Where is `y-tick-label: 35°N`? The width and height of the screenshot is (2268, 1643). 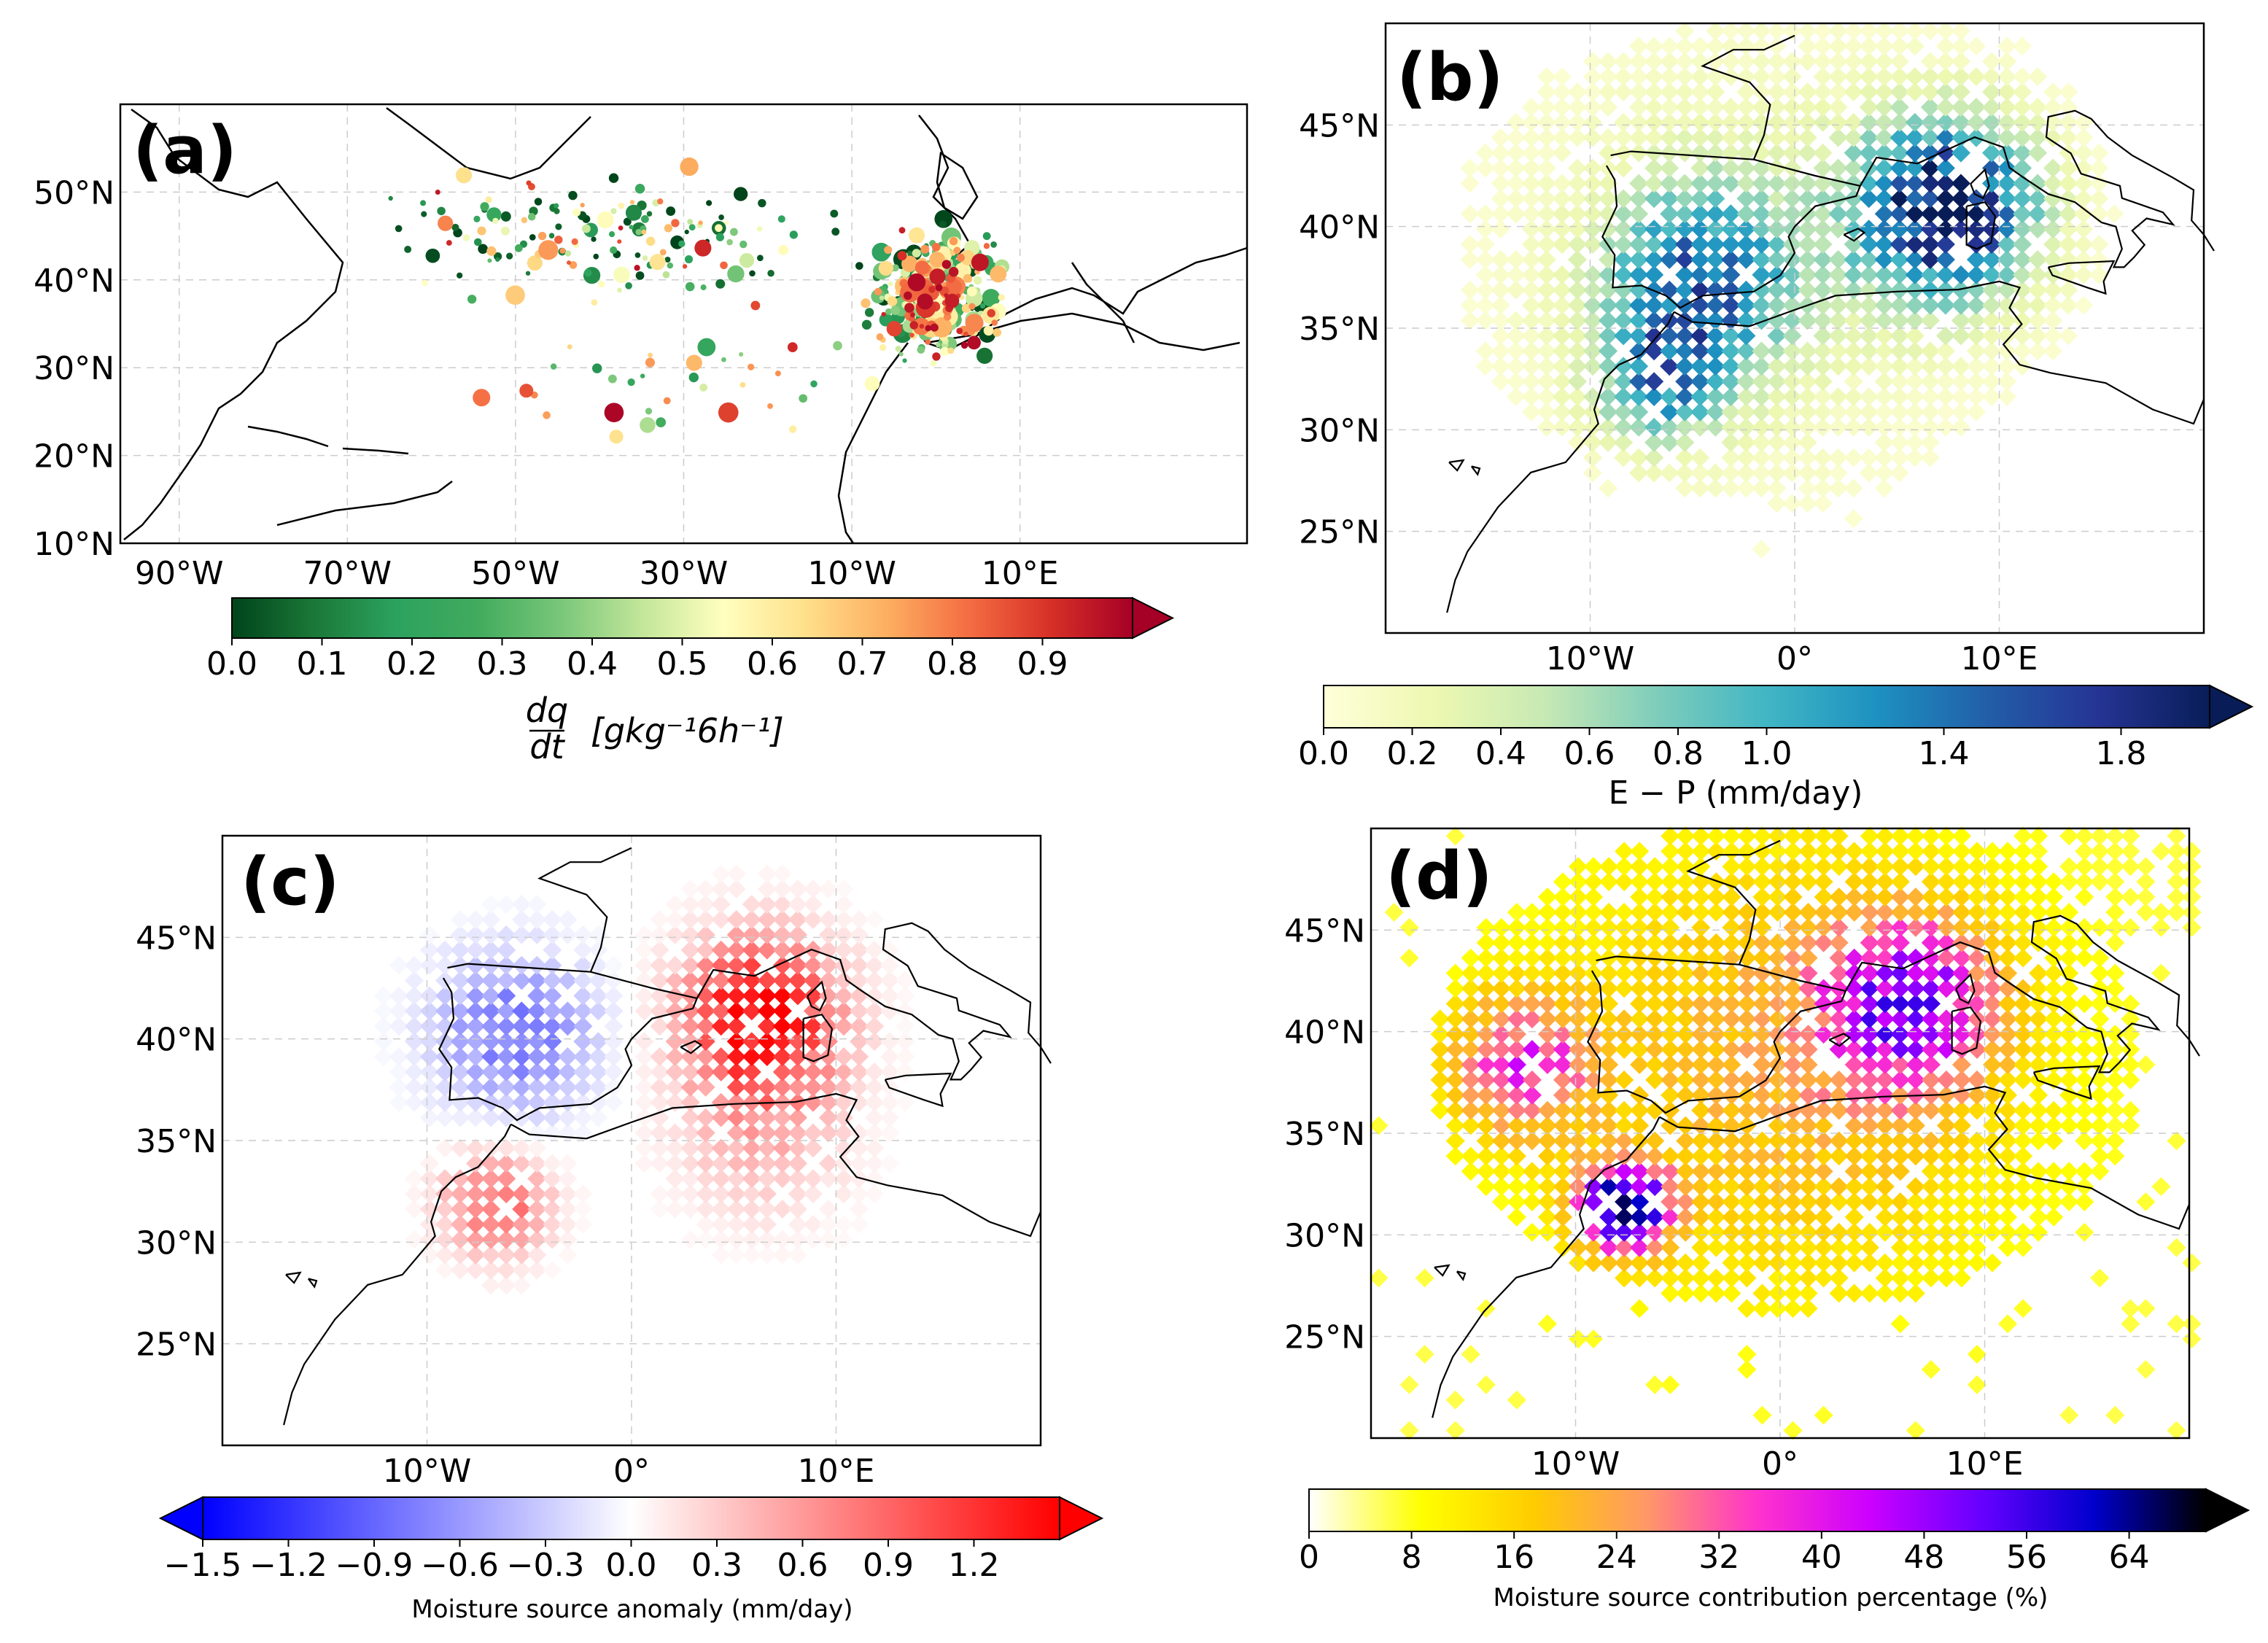 y-tick-label: 35°N is located at coordinates (1324, 1134).